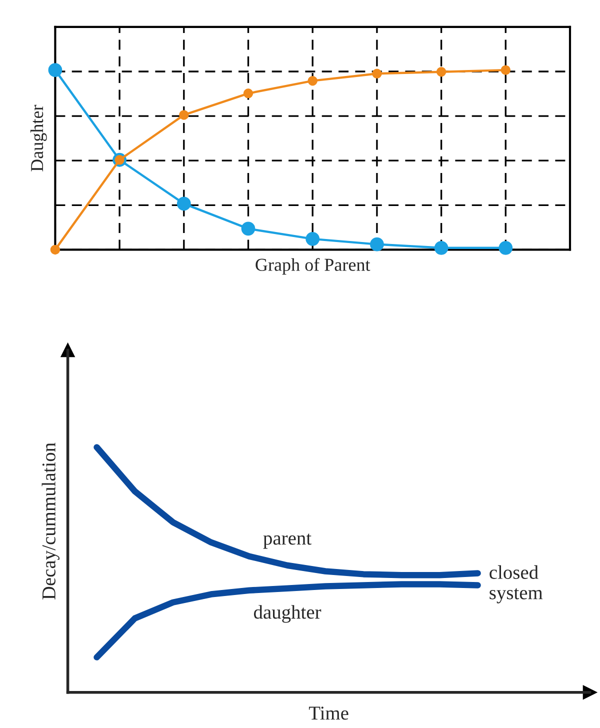 Image resolution: width=600 pixels, height=728 pixels. I want to click on y-axis-title: Daughter, so click(38, 138).